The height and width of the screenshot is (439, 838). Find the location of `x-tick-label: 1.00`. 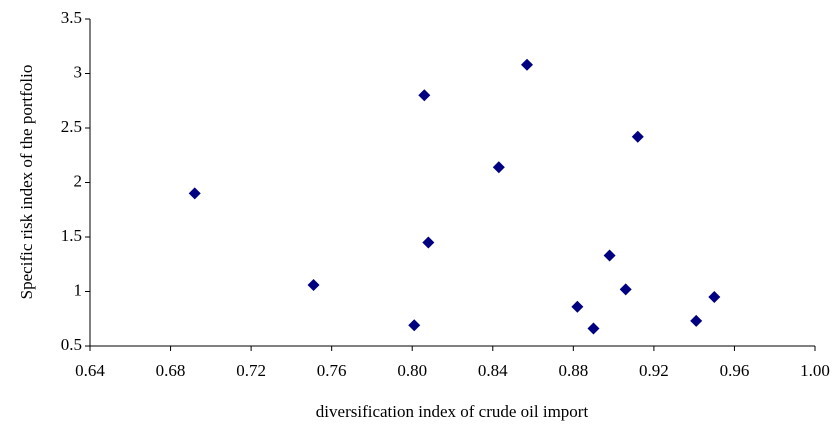

x-tick-label: 1.00 is located at coordinates (815, 370).